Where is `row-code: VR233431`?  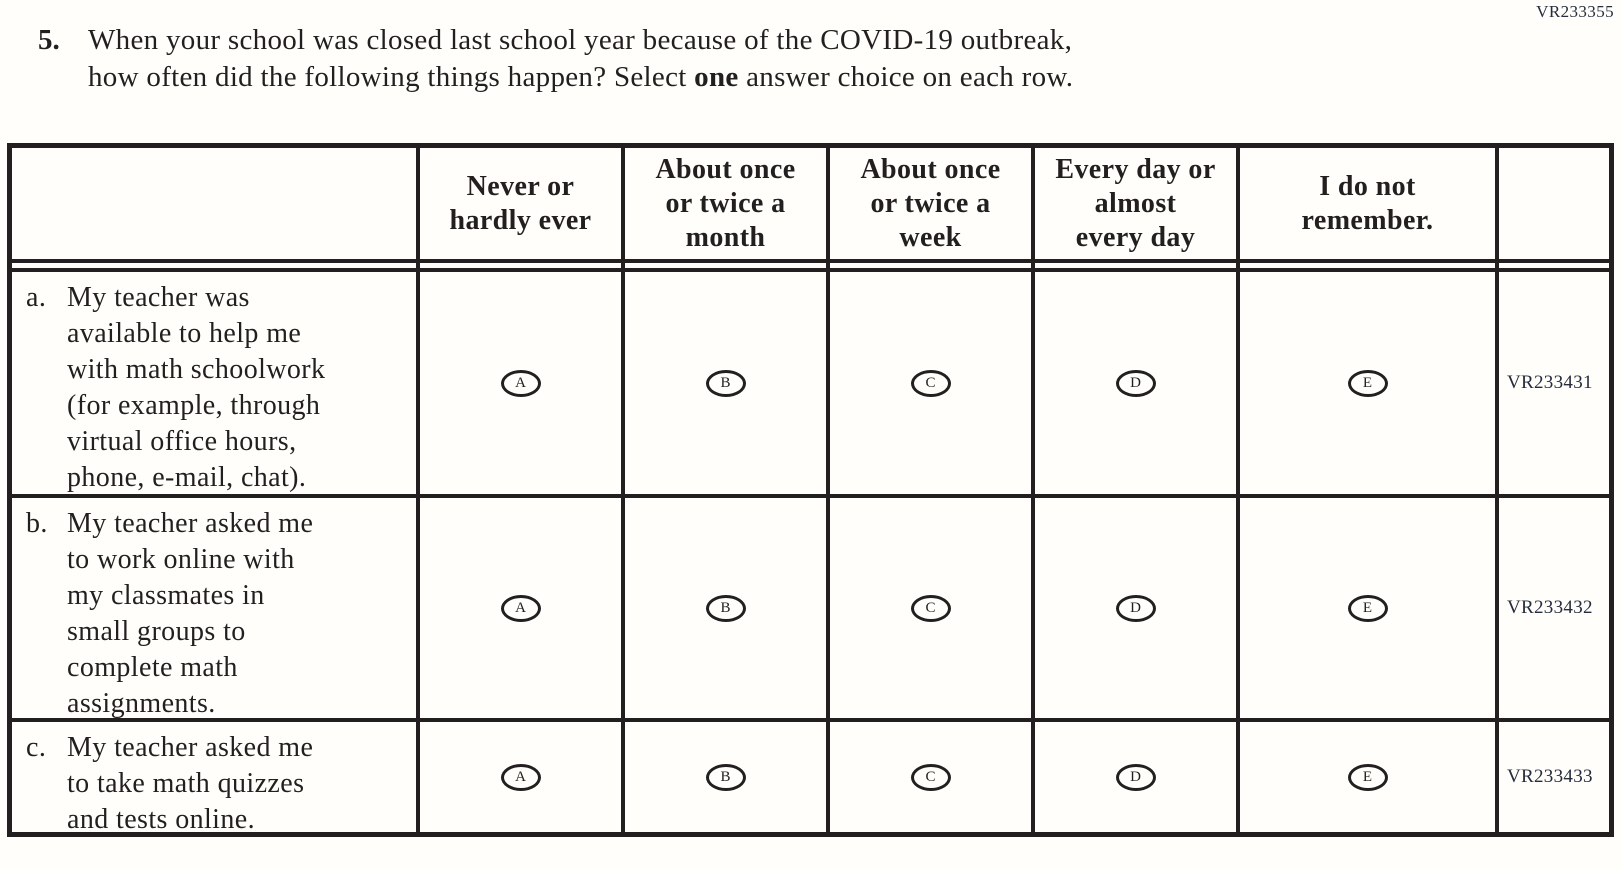
row-code: VR233431 is located at coordinates (1554, 385).